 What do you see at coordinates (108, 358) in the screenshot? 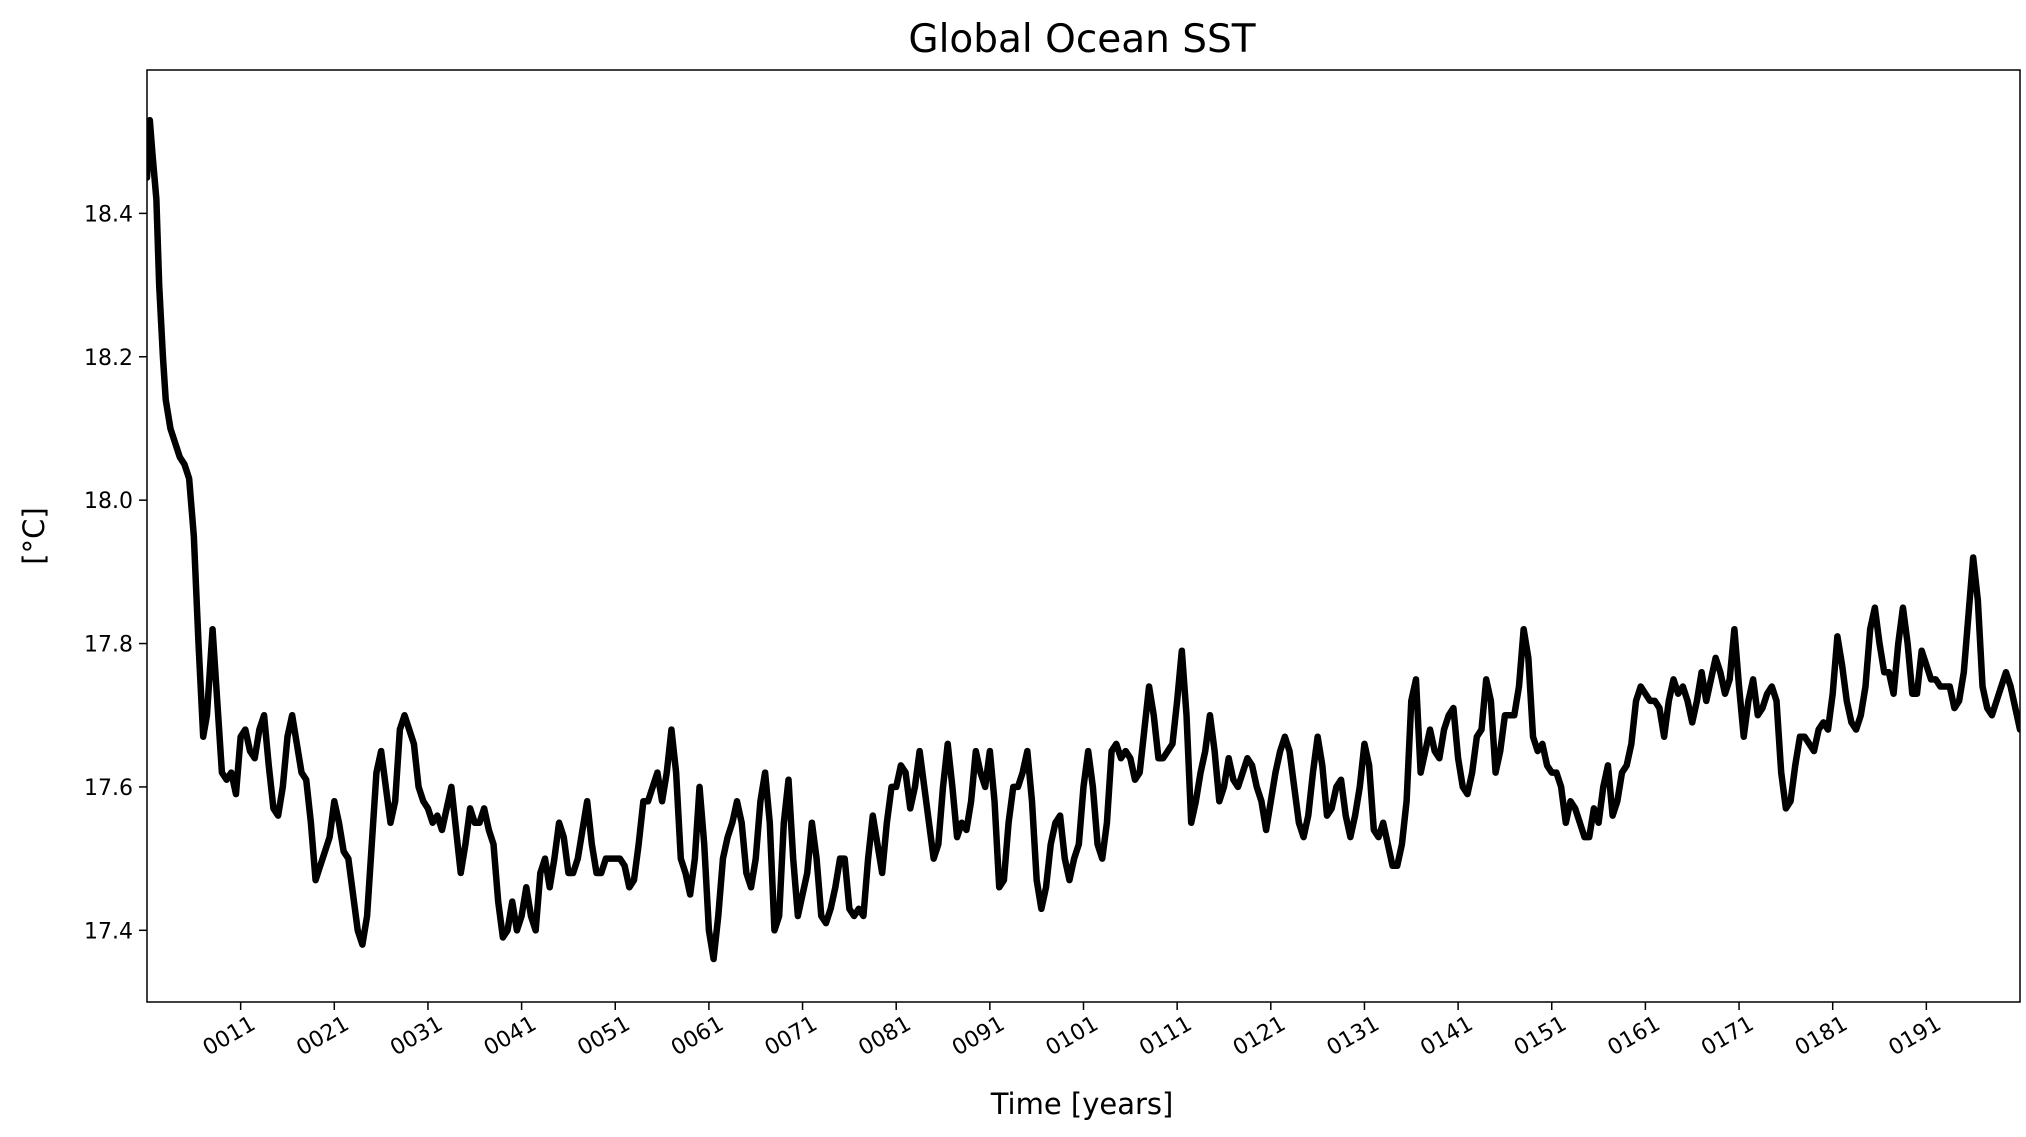
I see `y-tick-label: 18.2` at bounding box center [108, 358].